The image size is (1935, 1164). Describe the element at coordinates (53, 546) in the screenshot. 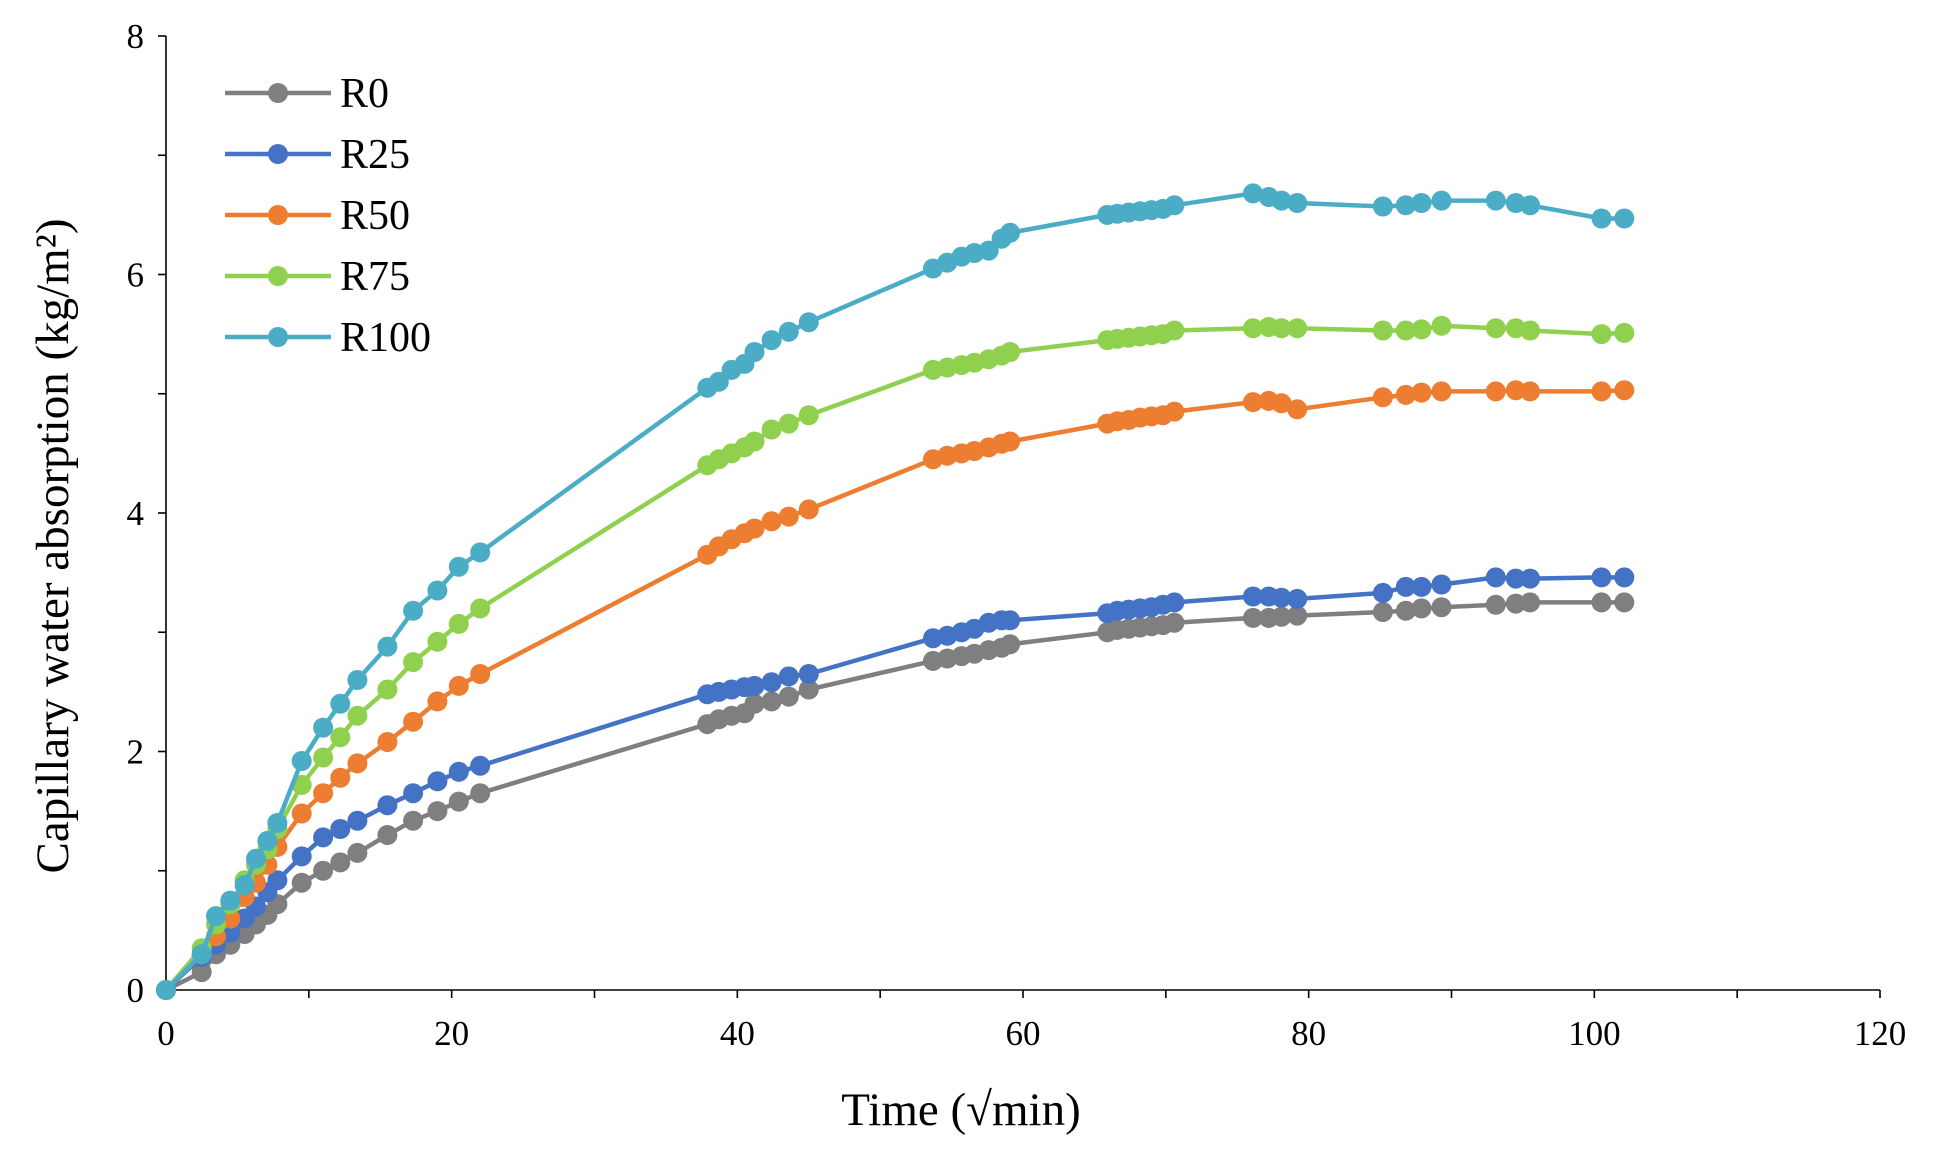

I see `y-axis-title: Capillary water absorption (kg/m²)` at that location.